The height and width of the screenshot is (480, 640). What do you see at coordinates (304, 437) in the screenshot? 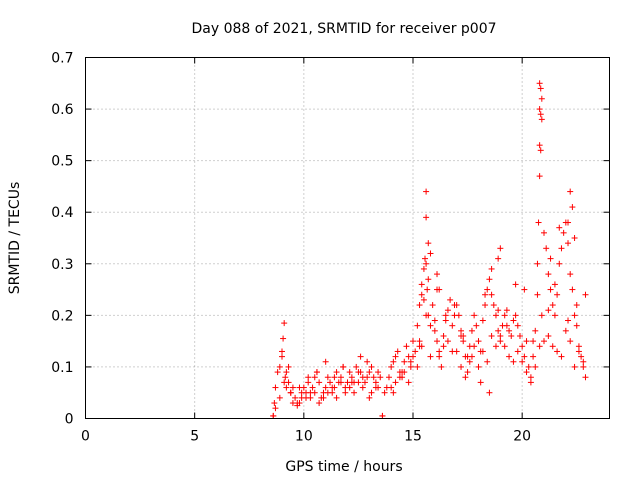
I see `x-tick-label: 10` at bounding box center [304, 437].